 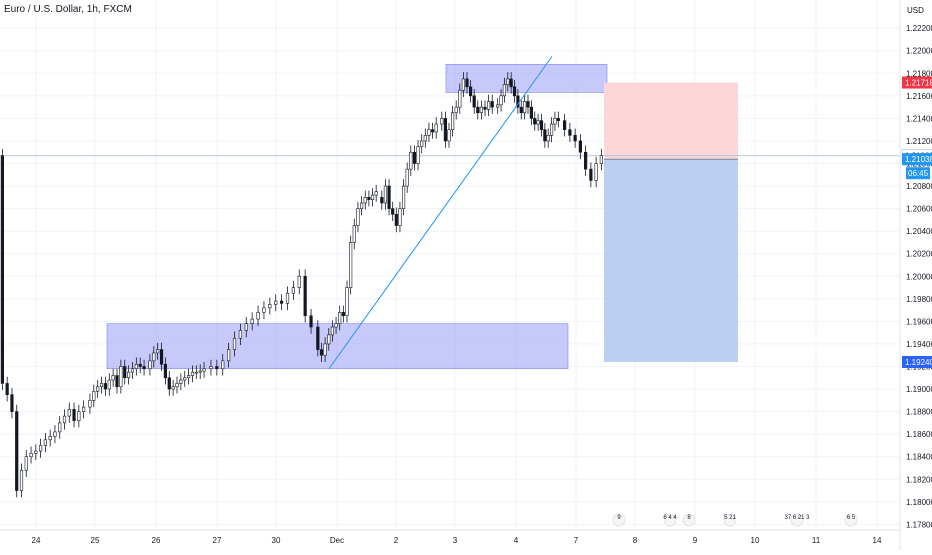 I want to click on y-tick-label: 1.20200, so click(x=919, y=254).